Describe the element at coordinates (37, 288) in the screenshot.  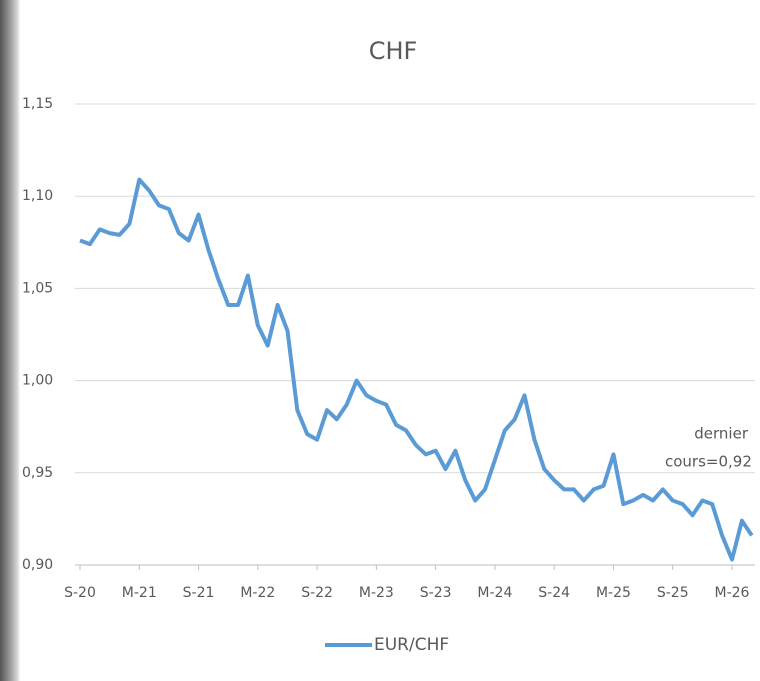
I see `y-tick-label: 1,05` at that location.